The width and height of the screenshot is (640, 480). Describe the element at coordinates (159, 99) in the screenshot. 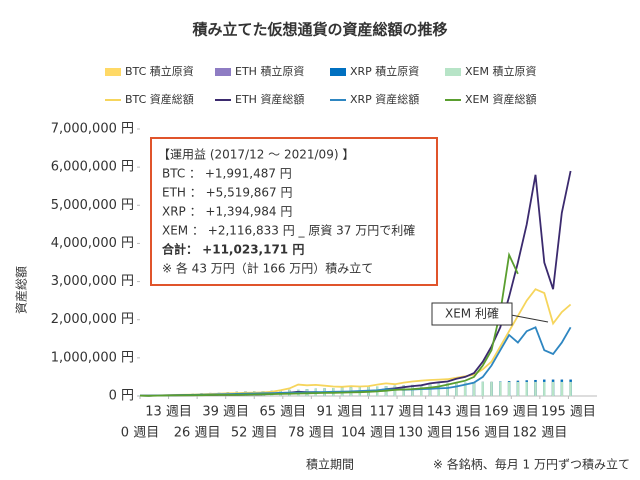

I see `legend-label: BTC 資産総額` at that location.